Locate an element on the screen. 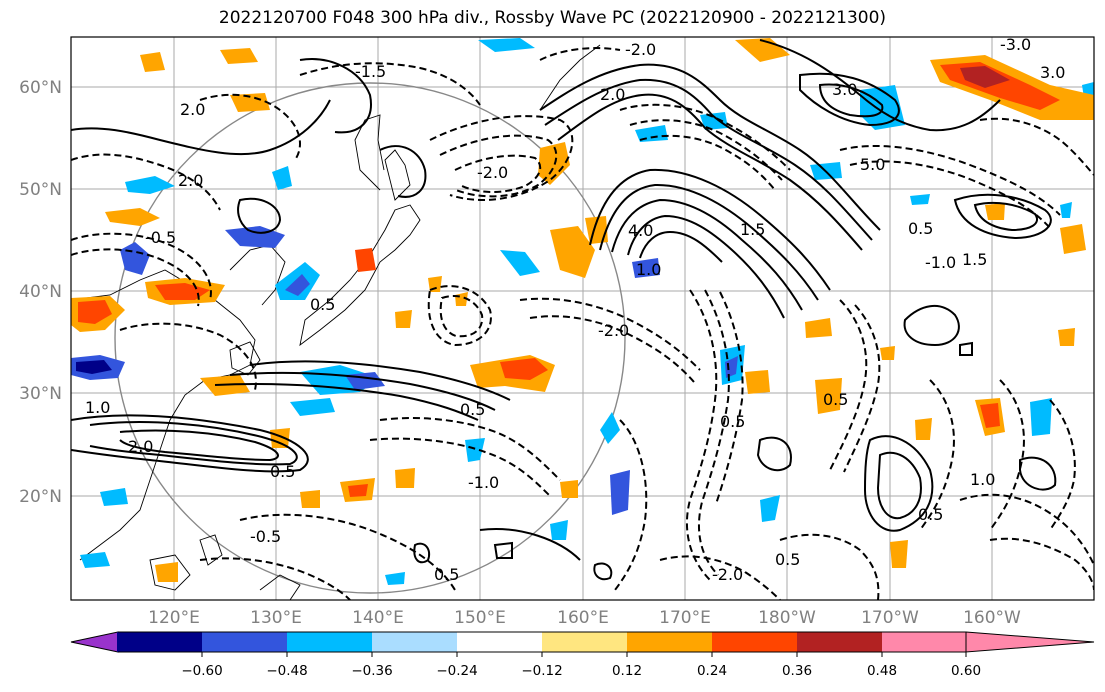  contour-label: 4.0 is located at coordinates (640, 230).